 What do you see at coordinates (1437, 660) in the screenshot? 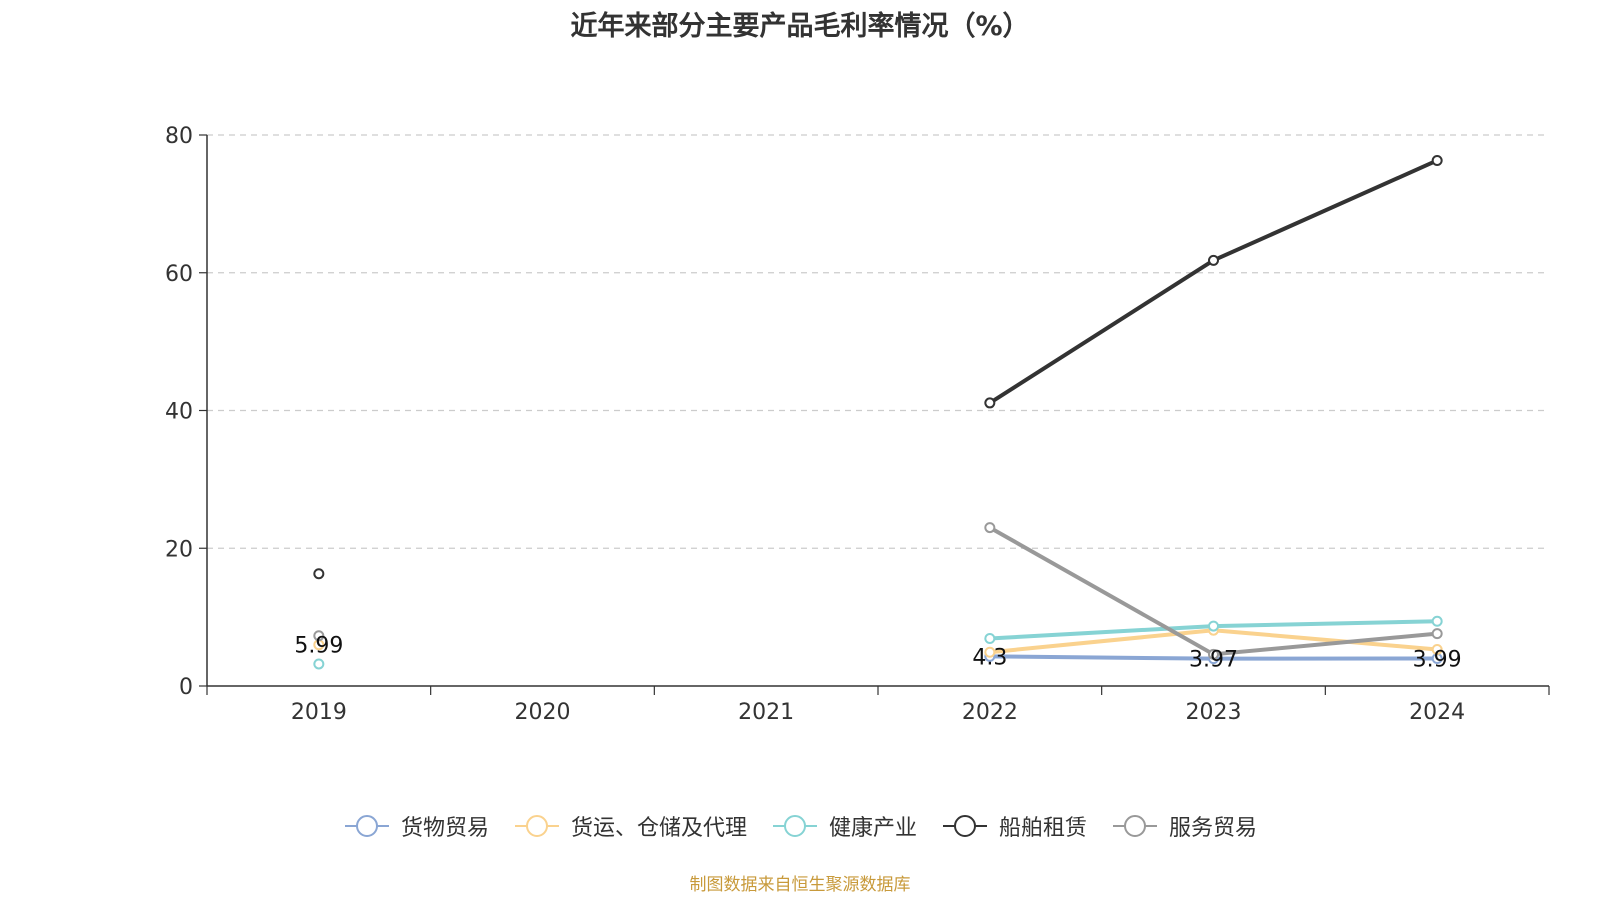
I see `data-label: 3.99` at bounding box center [1437, 660].